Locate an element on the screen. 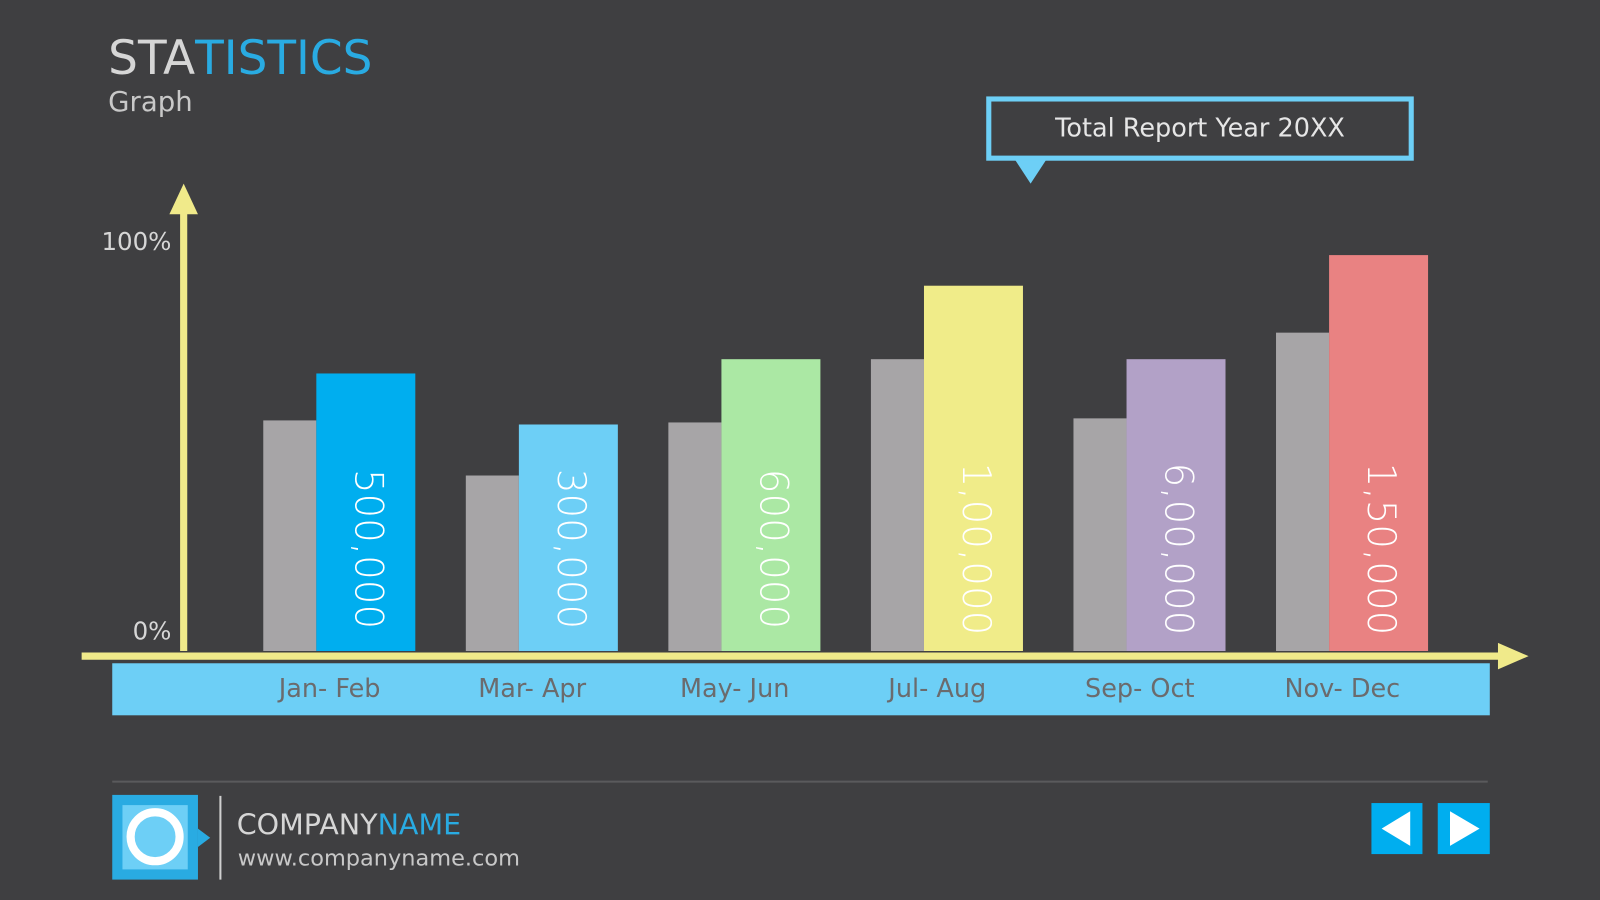  company-accent: NAME is located at coordinates (420, 825).